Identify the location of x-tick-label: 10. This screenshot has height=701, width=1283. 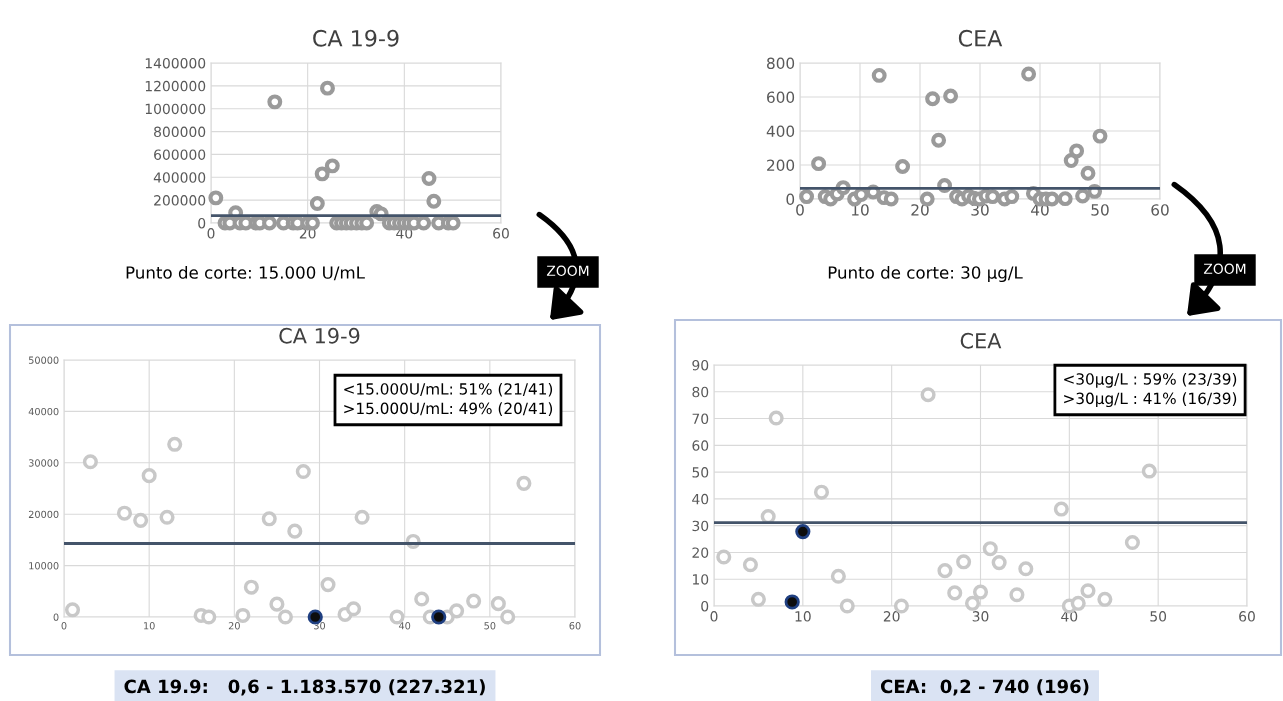
(803, 616).